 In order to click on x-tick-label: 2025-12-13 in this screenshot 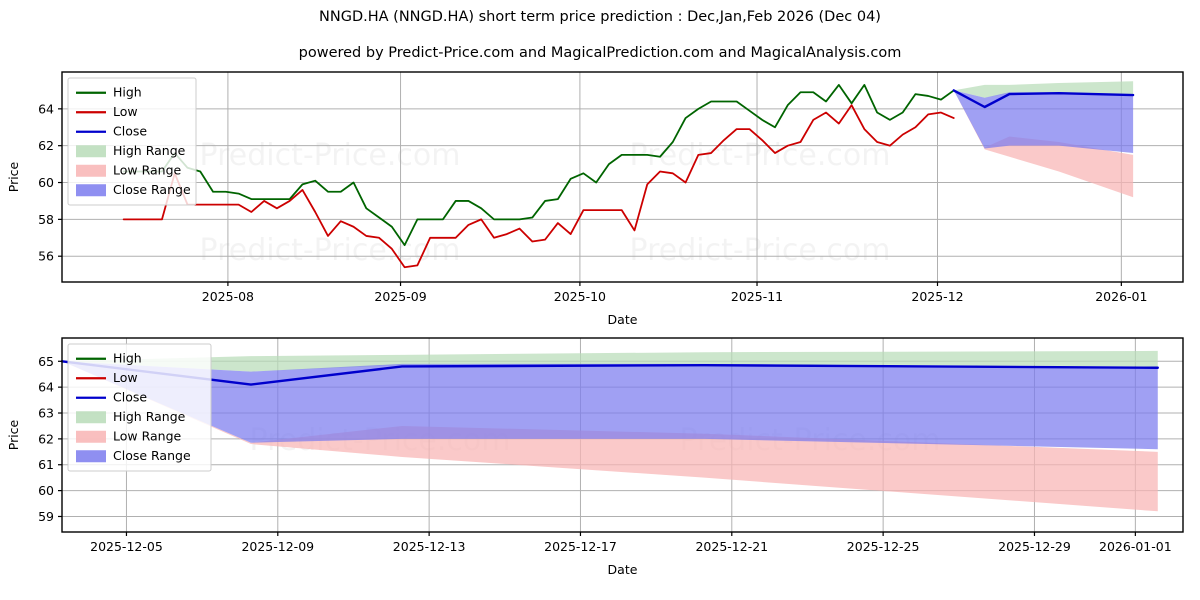, I will do `click(429, 546)`.